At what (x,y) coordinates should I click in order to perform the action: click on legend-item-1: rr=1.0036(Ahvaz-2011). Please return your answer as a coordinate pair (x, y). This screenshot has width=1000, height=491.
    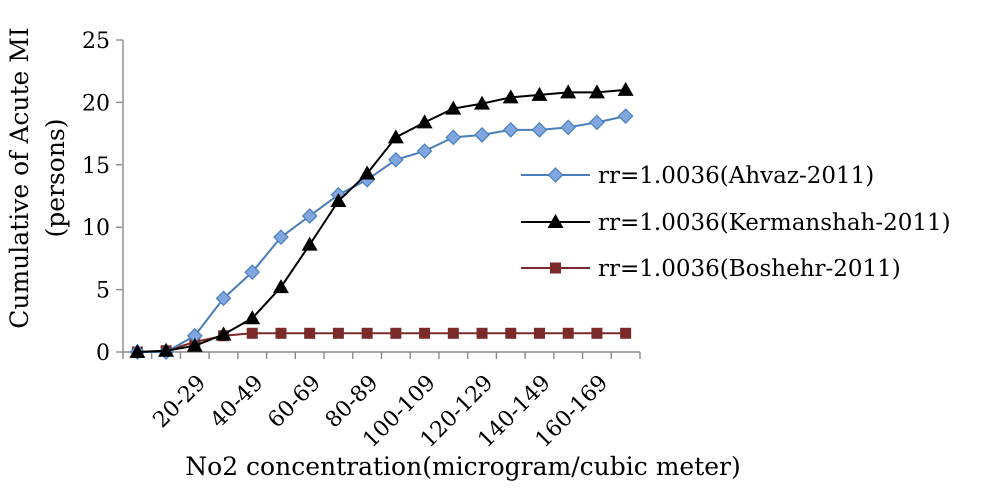
    Looking at the image, I should click on (697, 176).